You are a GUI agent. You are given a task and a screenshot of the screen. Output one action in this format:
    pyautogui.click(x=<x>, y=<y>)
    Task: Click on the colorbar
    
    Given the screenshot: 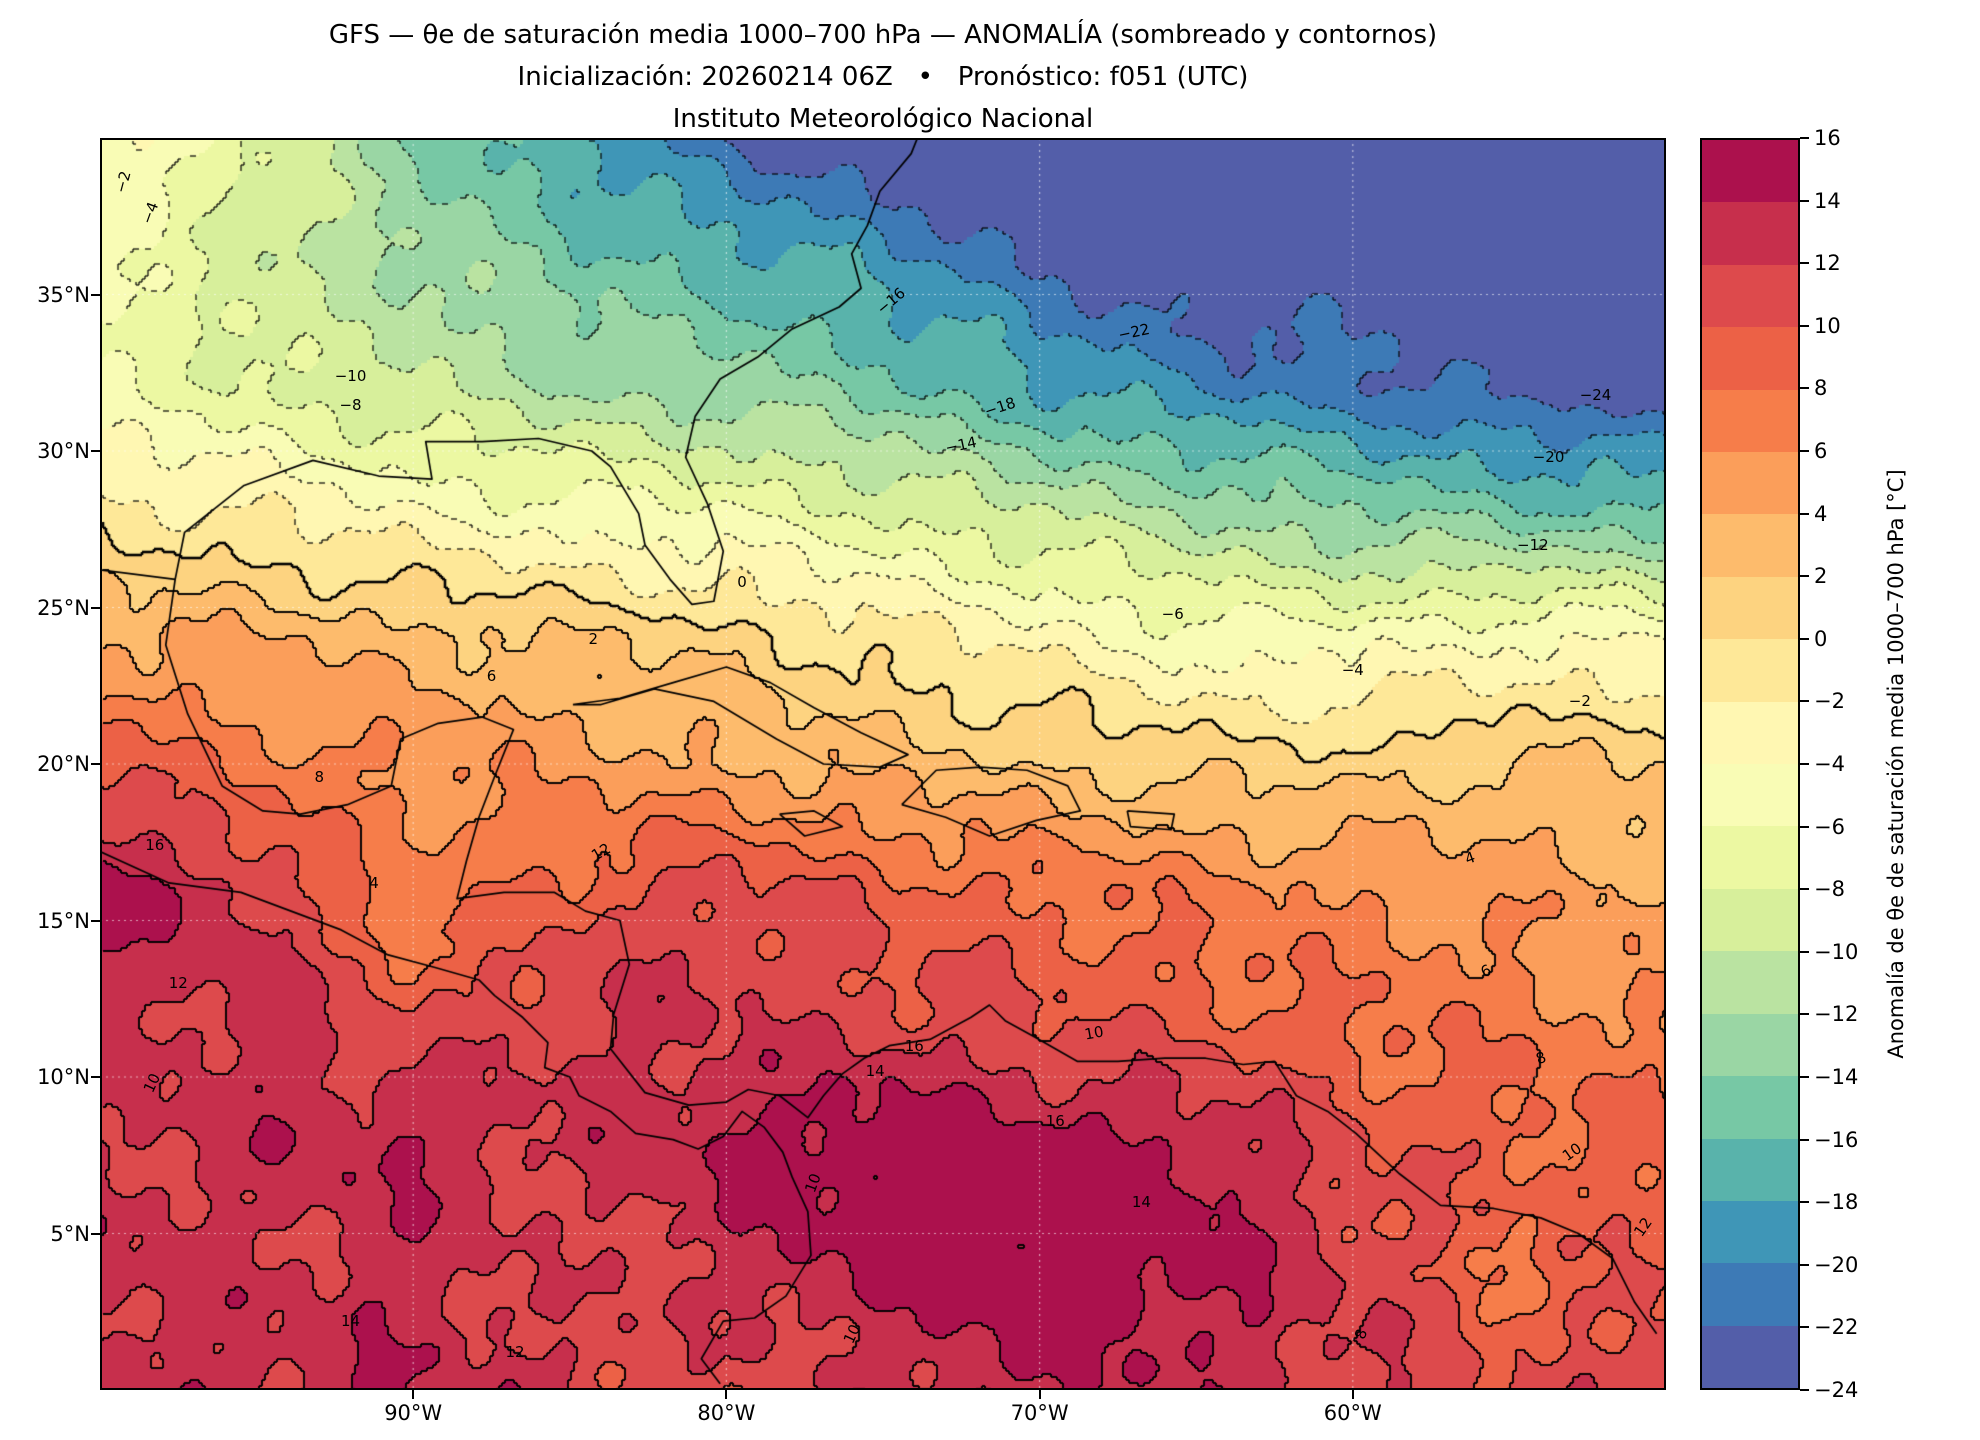 What is the action you would take?
    pyautogui.click(x=1750, y=764)
    